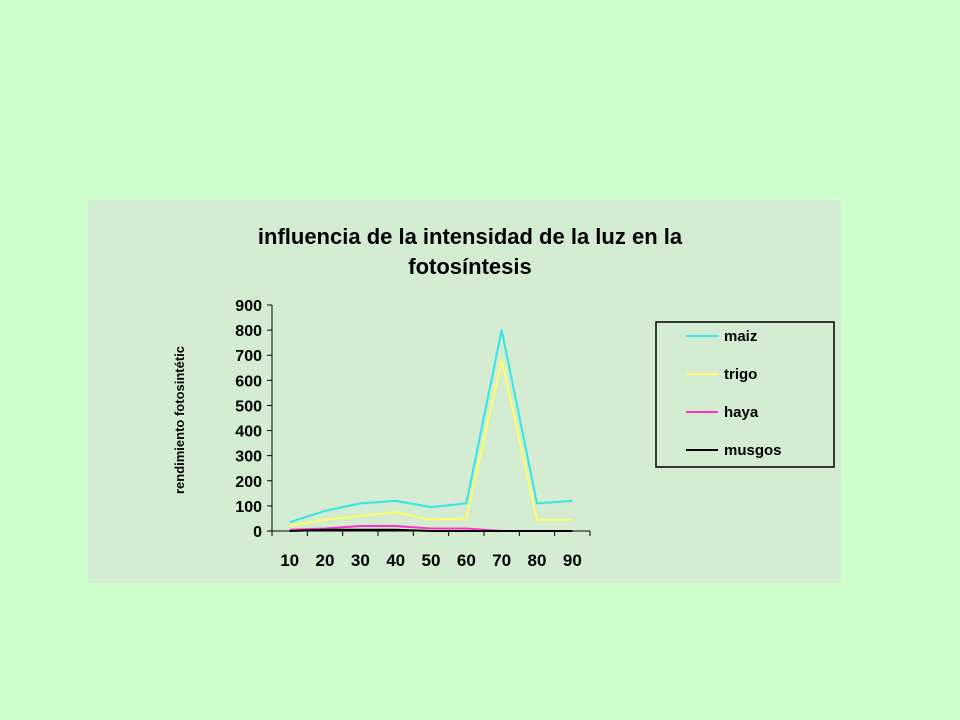 This screenshot has height=720, width=960. Describe the element at coordinates (740, 336) in the screenshot. I see `legend-label-maiz: maiz` at that location.